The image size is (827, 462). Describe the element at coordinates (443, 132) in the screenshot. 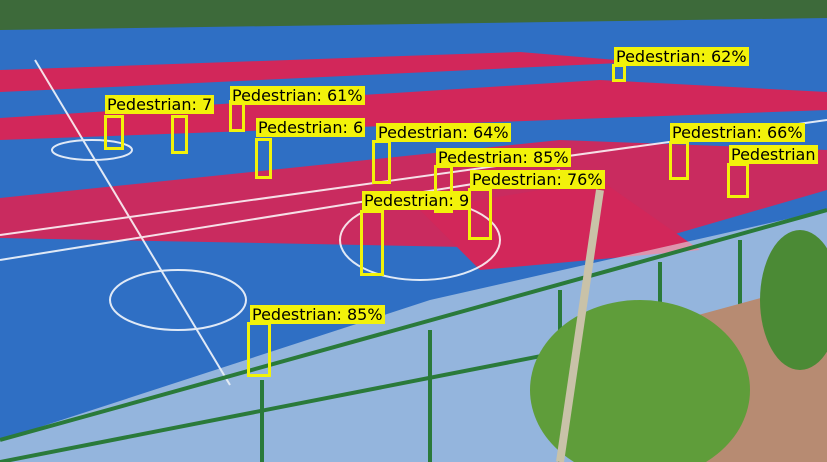

I see `detection-label: Pedestrian: 64%` at that location.